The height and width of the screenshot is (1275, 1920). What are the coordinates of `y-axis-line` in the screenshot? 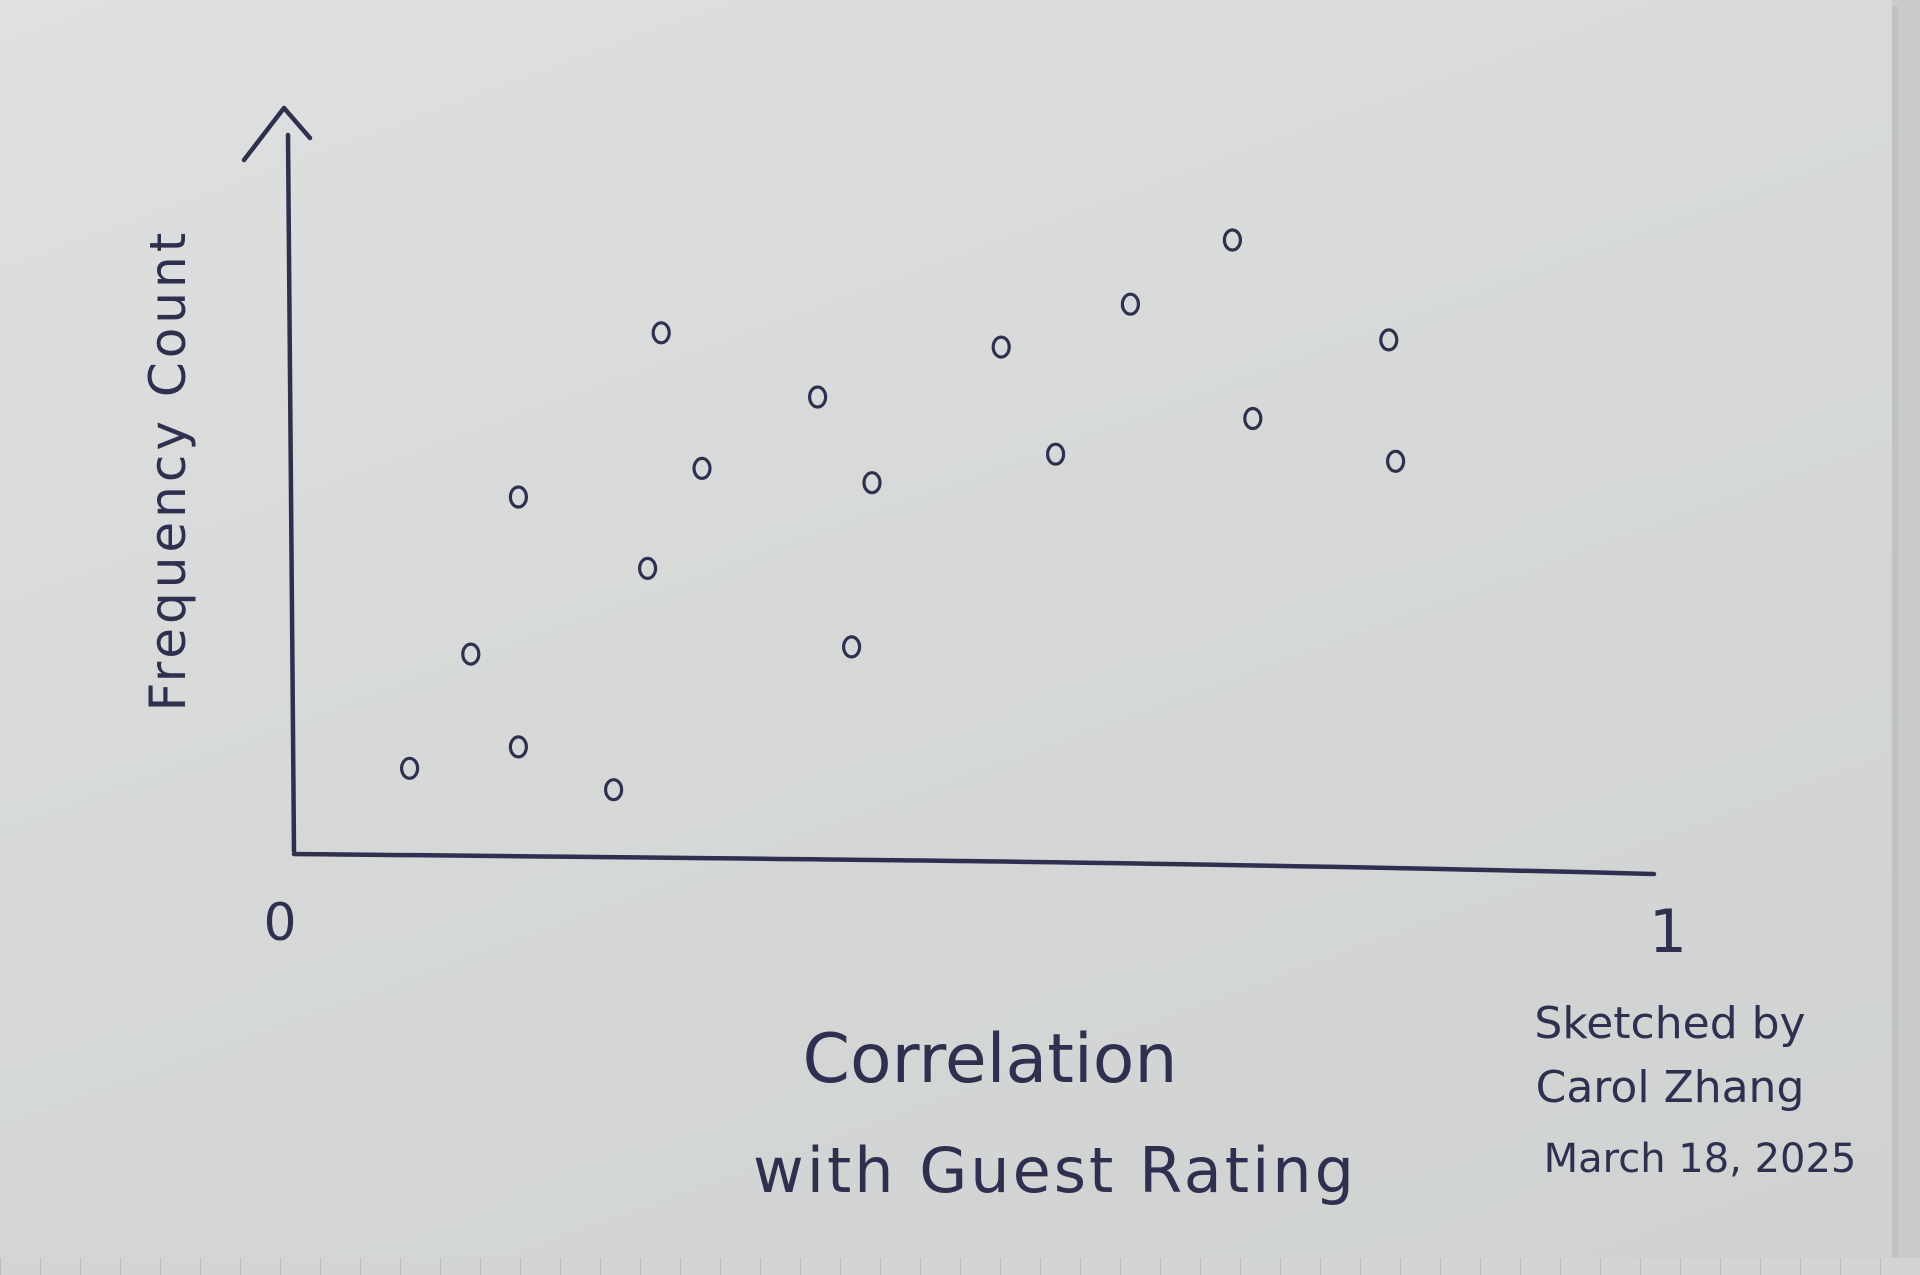 It's located at (291, 493).